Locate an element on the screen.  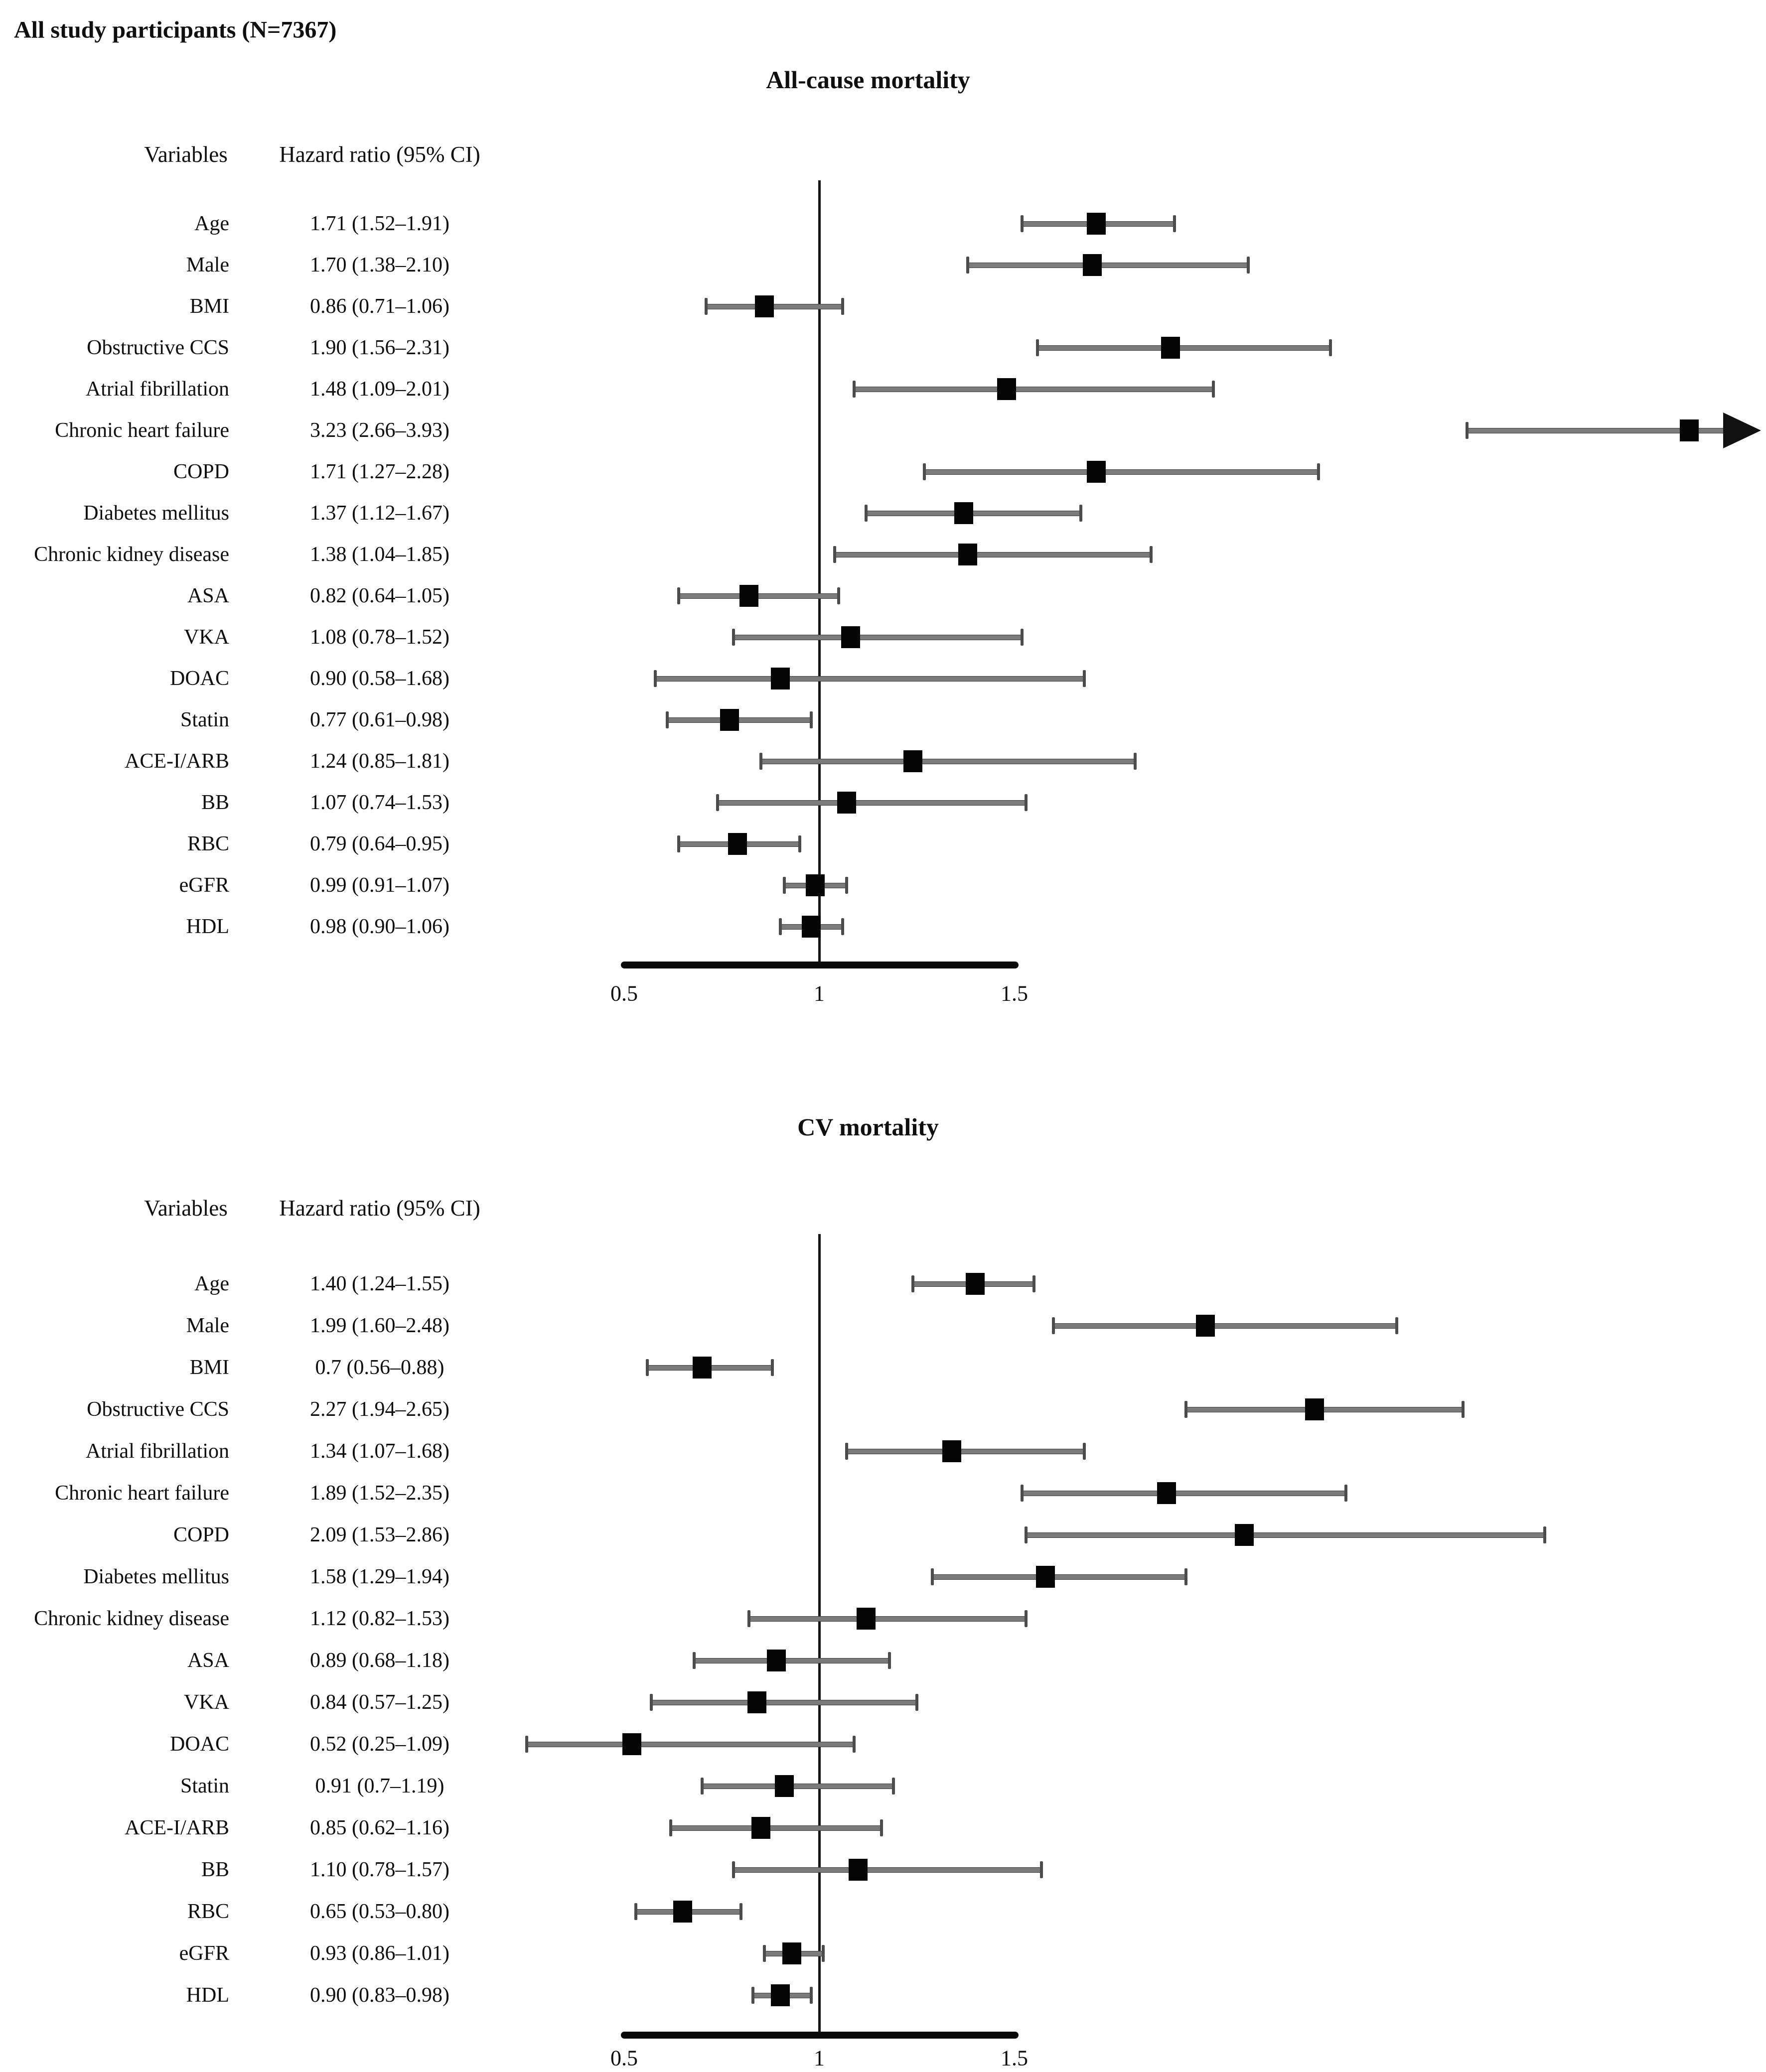
row-label-ace-i-arb: ACE-I/ARB is located at coordinates (177, 1827).